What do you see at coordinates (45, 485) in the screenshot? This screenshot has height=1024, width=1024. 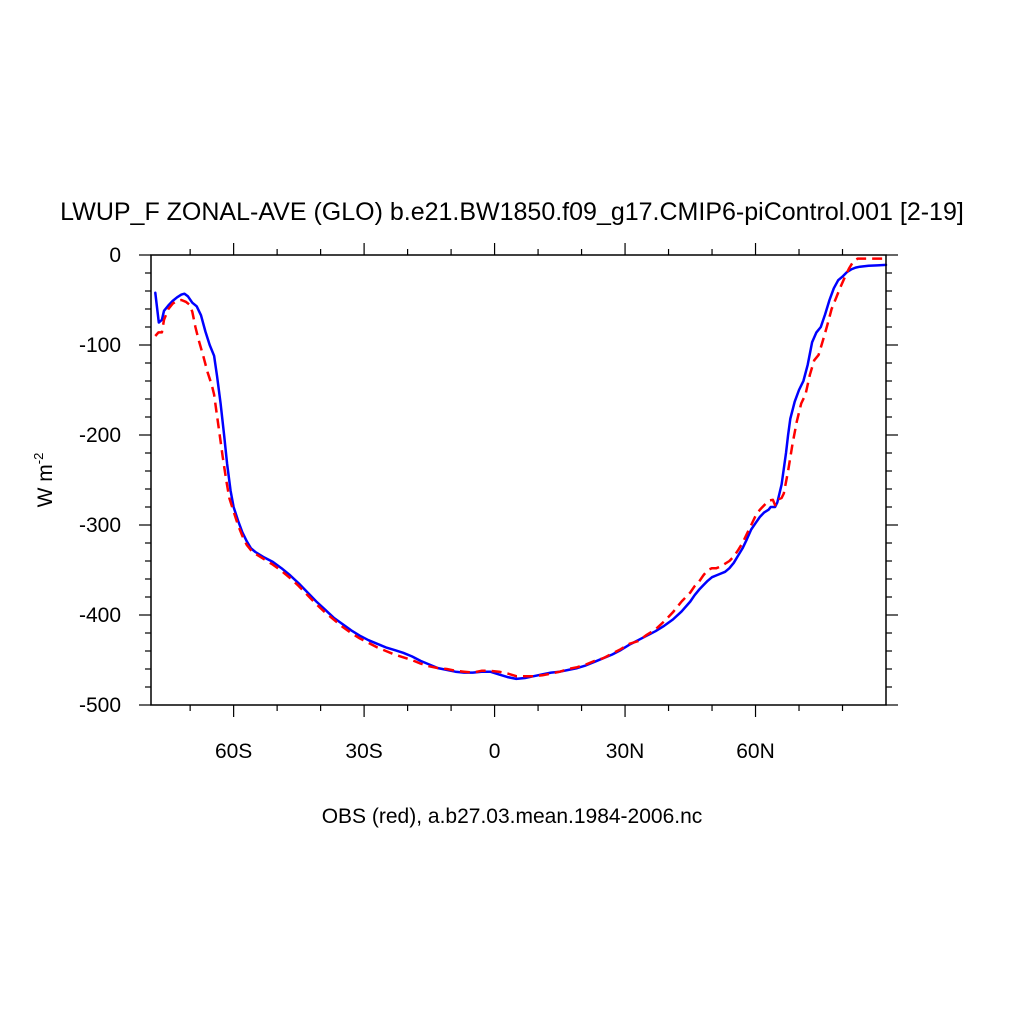 I see `y-axis-label-main: W m` at bounding box center [45, 485].